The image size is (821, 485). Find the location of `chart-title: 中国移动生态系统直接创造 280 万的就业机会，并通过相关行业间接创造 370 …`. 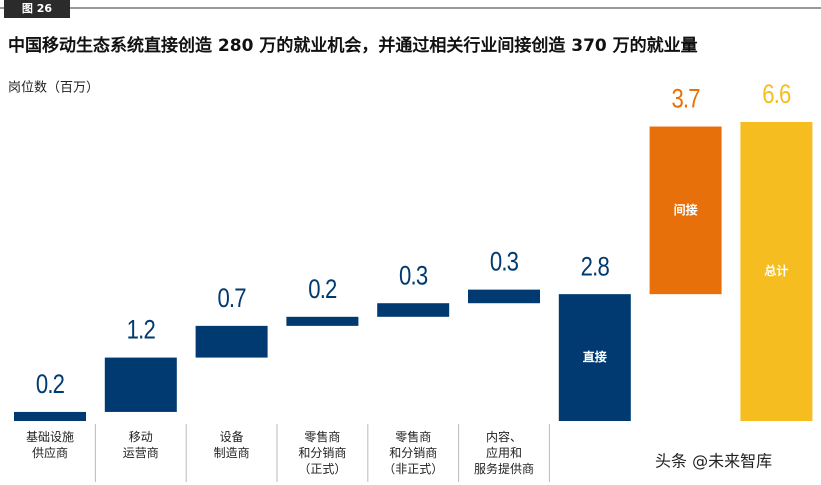

chart-title: 中国移动生态系统直接创造 280 万的就业机会，并通过相关行业间接创造 370 … is located at coordinates (353, 45).